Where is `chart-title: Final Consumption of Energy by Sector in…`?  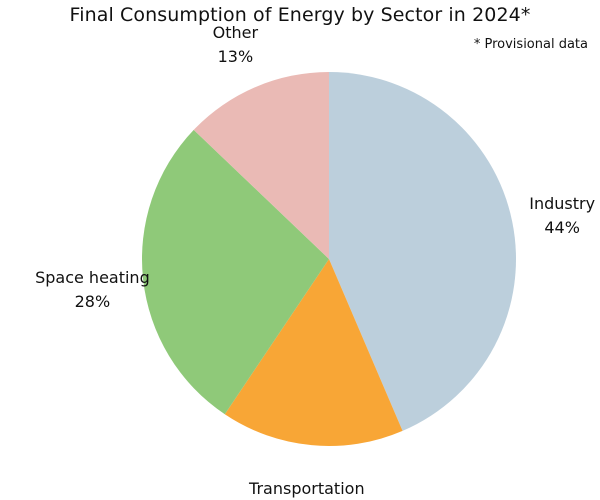 chart-title: Final Consumption of Energy by Sector in… is located at coordinates (300, 15).